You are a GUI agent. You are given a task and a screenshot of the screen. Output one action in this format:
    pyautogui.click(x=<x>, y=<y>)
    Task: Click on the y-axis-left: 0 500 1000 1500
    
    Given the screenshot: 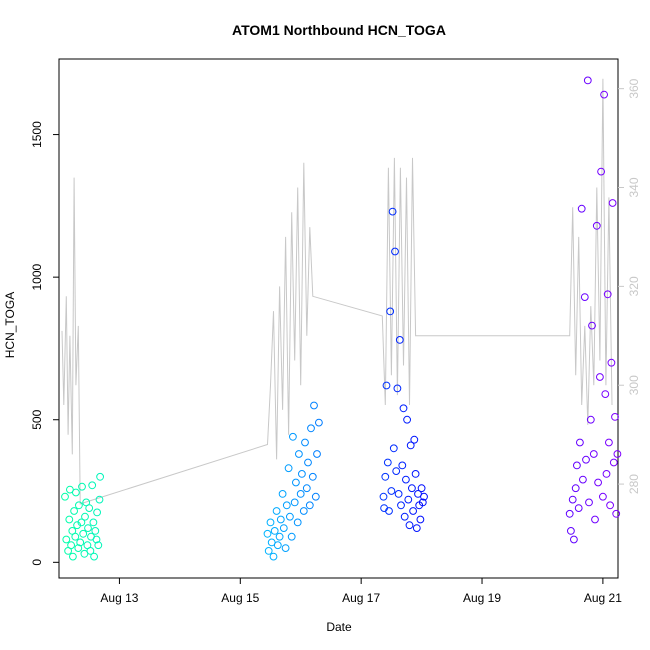 What is the action you would take?
    pyautogui.click(x=44, y=343)
    